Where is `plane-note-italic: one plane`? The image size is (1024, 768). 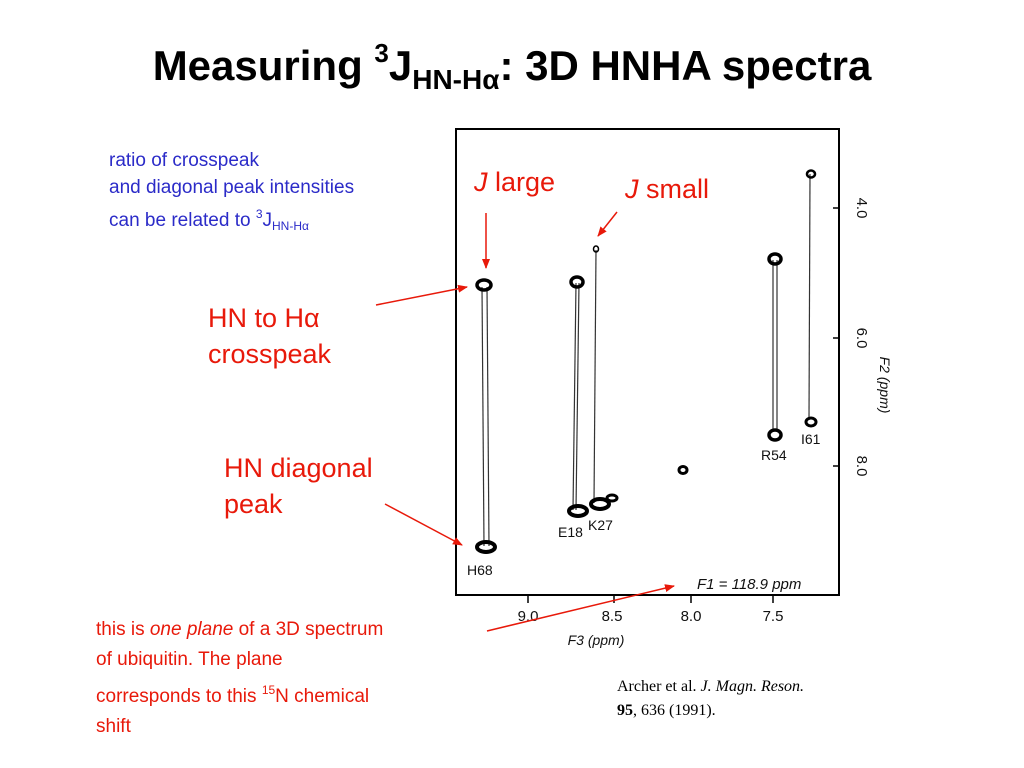 plane-note-italic: one plane is located at coordinates (191, 629).